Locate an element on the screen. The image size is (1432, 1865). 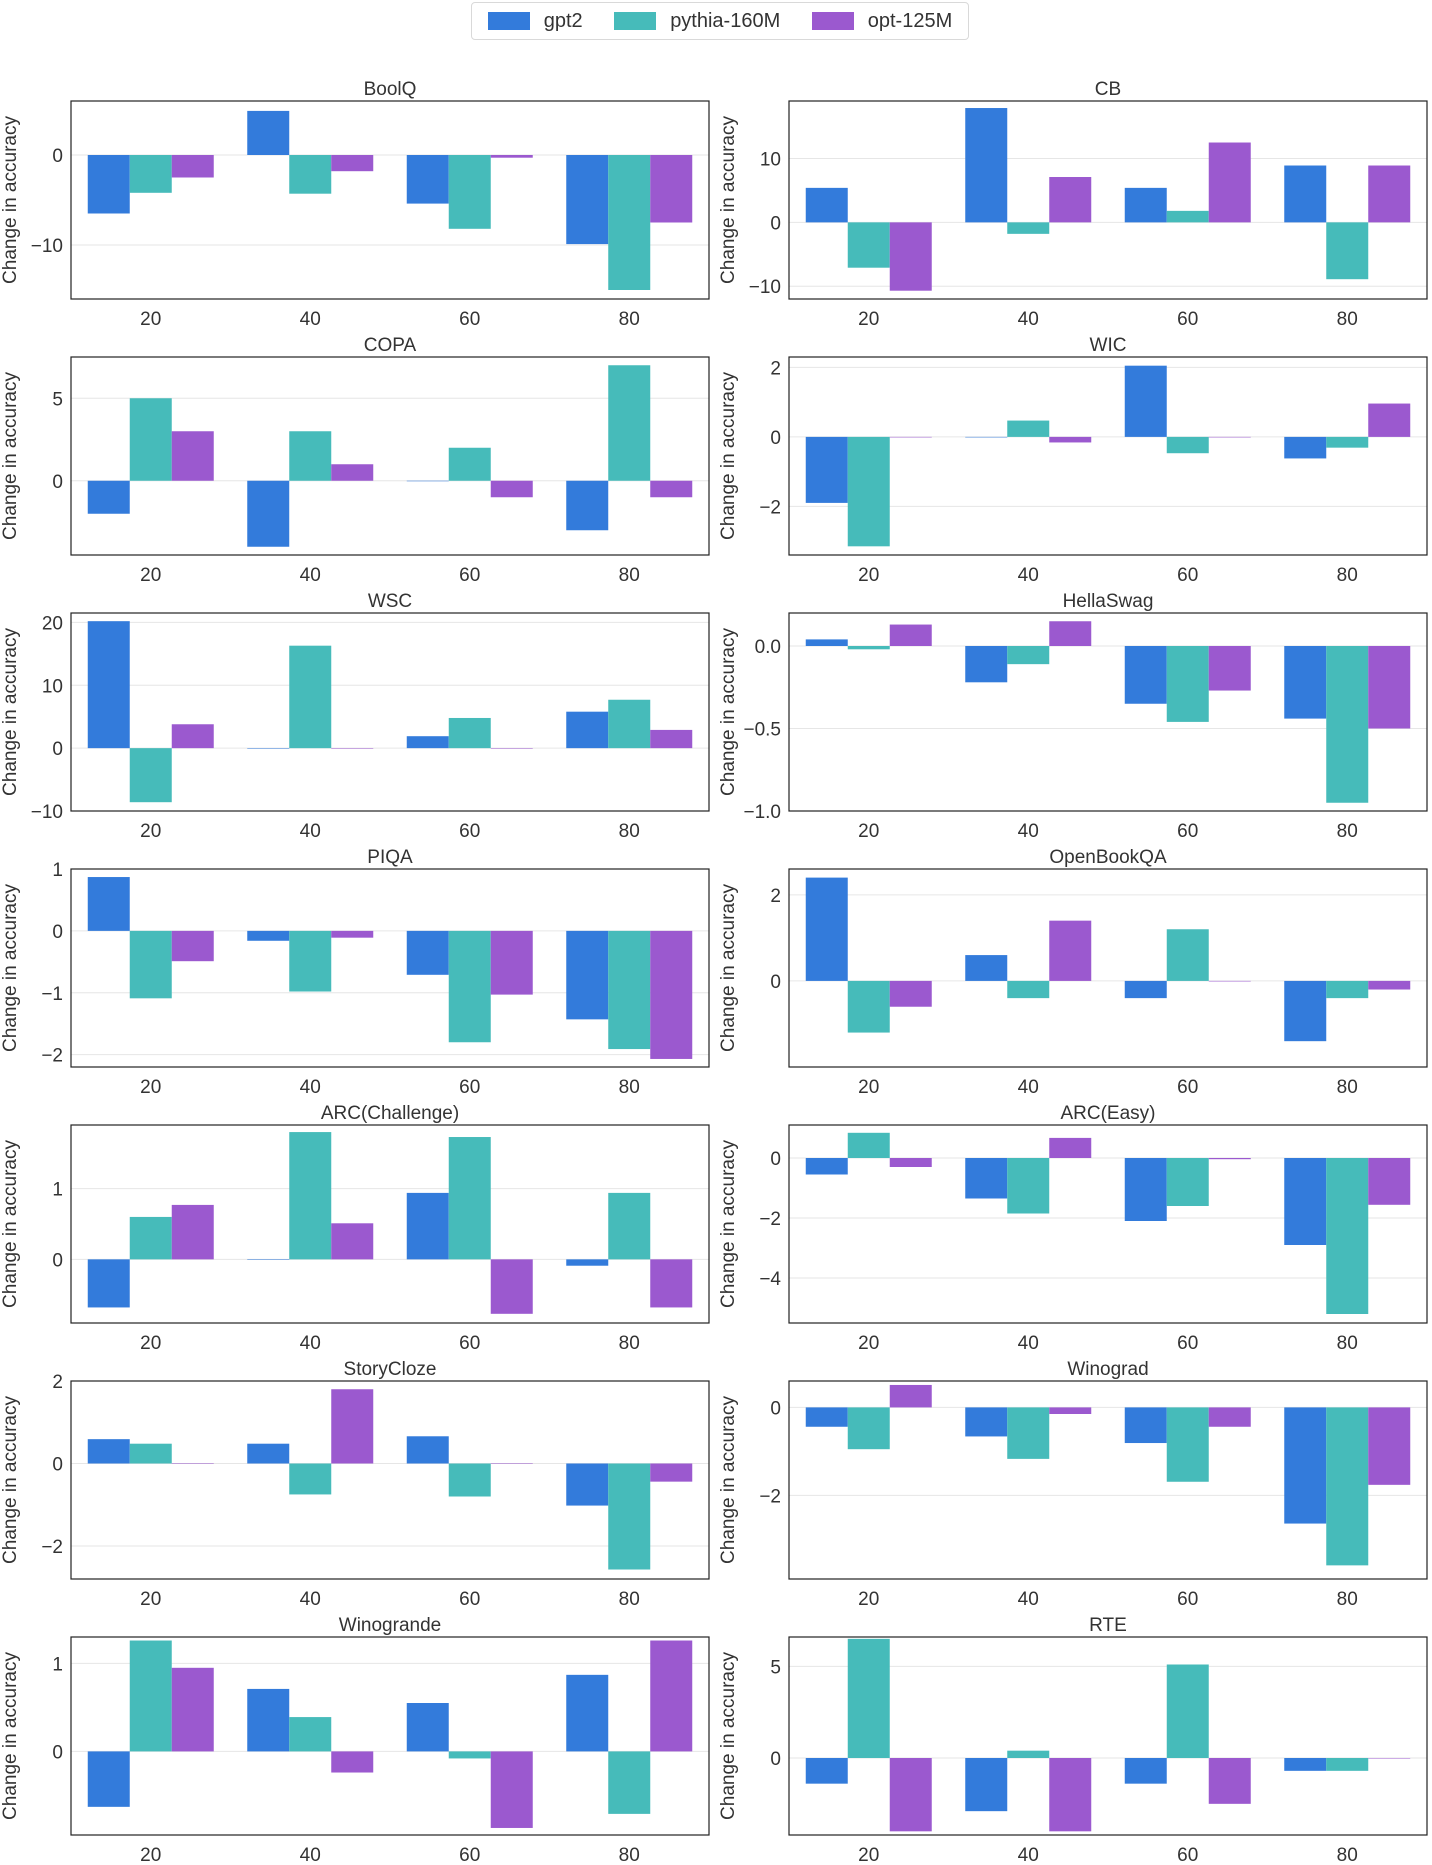
y-tick-label: 20 is located at coordinates (52, 623).